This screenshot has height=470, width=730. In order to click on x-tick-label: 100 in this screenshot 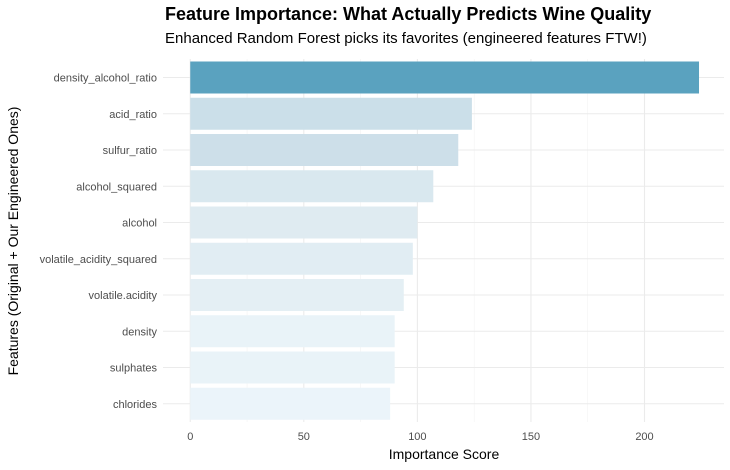, I will do `click(417, 437)`.